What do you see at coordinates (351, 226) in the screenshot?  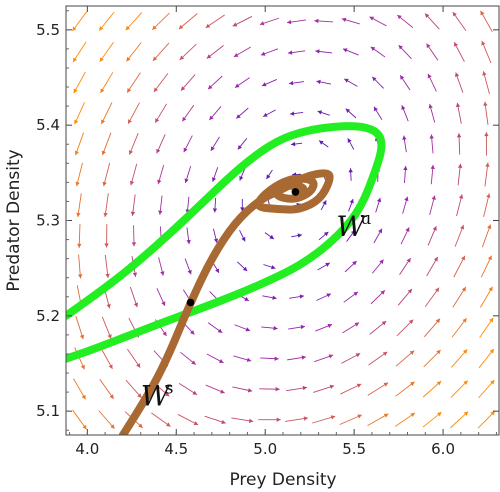 I see `manifold-label-u: W` at bounding box center [351, 226].